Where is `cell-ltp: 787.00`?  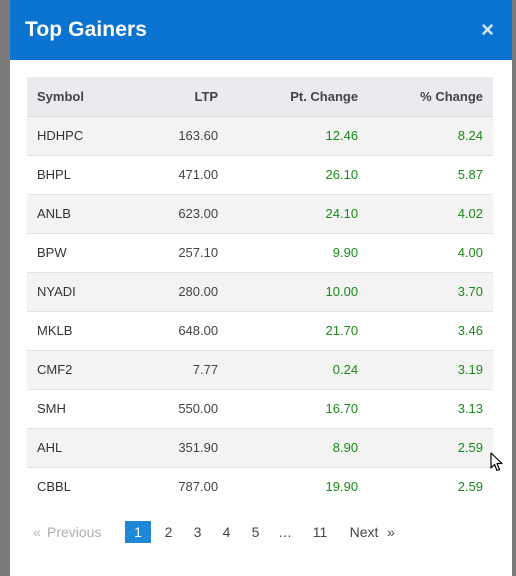 cell-ltp: 787.00 is located at coordinates (179, 486).